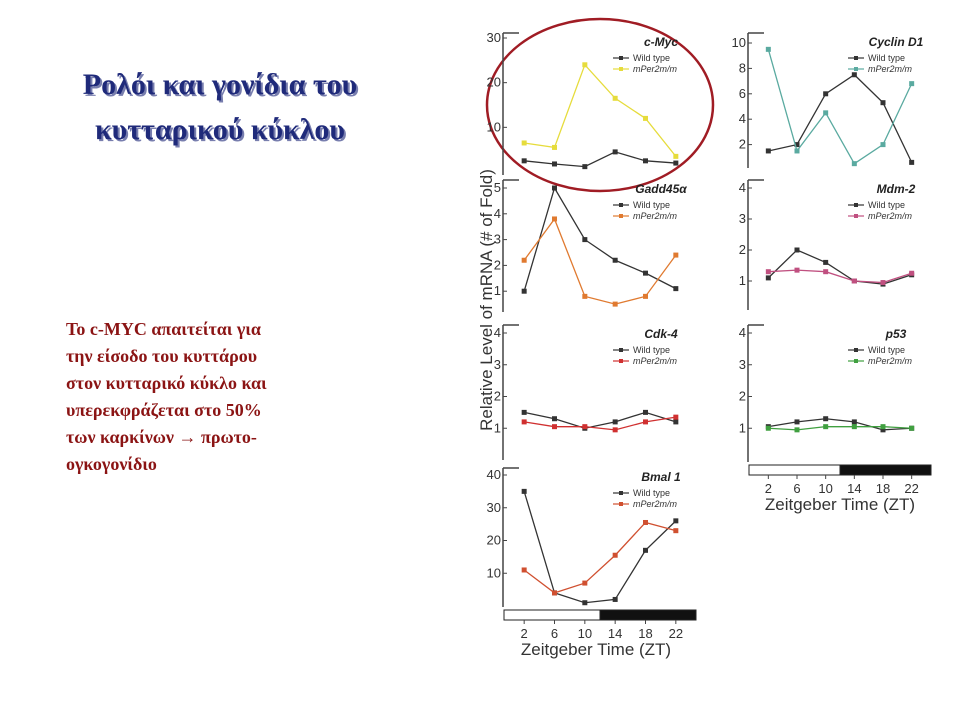 The height and width of the screenshot is (720, 960). What do you see at coordinates (768, 488) in the screenshot?
I see `x-tick-label: 2` at bounding box center [768, 488].